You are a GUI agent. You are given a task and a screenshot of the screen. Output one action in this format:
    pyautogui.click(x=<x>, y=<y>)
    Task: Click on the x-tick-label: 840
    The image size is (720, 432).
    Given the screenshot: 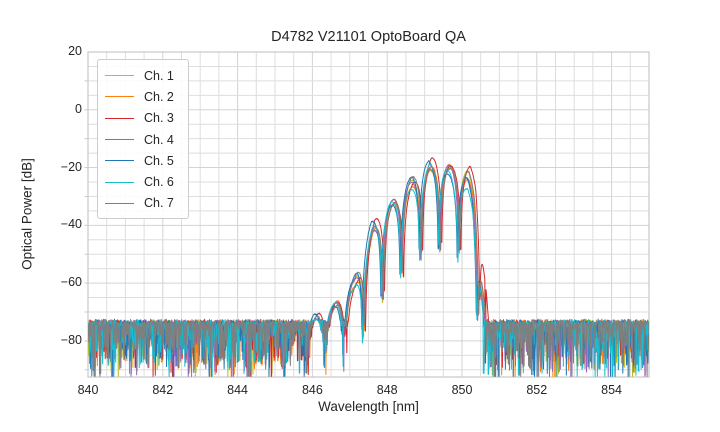 What is the action you would take?
    pyautogui.click(x=88, y=390)
    